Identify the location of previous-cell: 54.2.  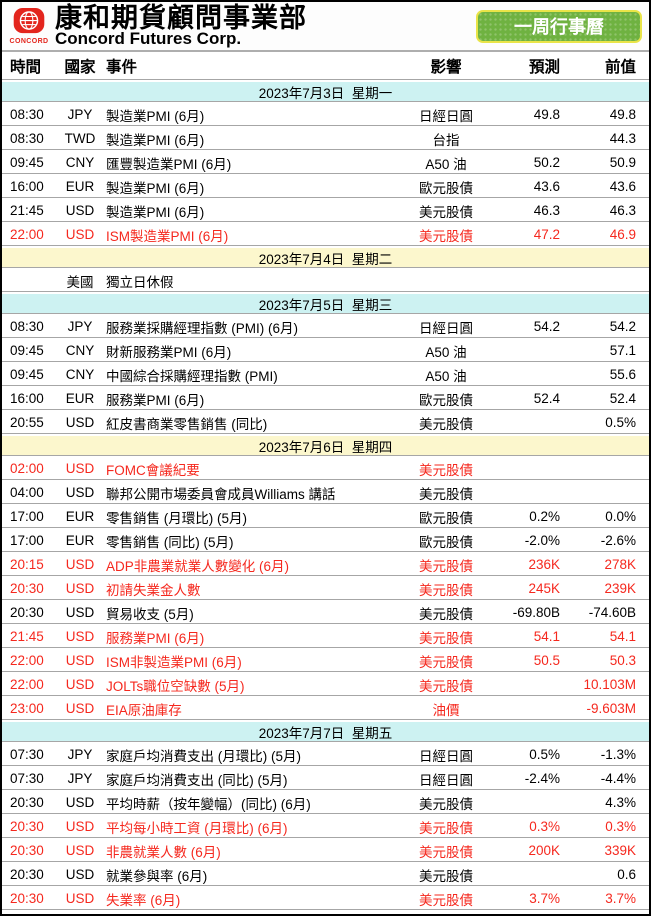
(622, 326).